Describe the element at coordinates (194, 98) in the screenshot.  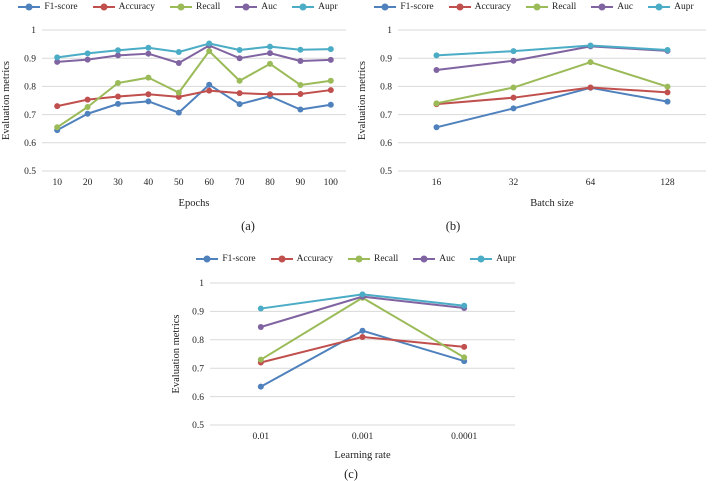
I see `series-line-accuracy` at that location.